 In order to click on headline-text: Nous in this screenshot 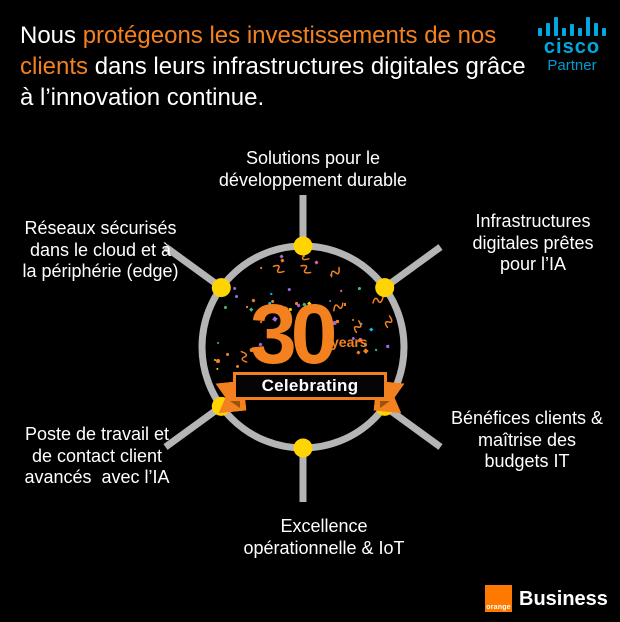, I will do `click(51, 35)`.